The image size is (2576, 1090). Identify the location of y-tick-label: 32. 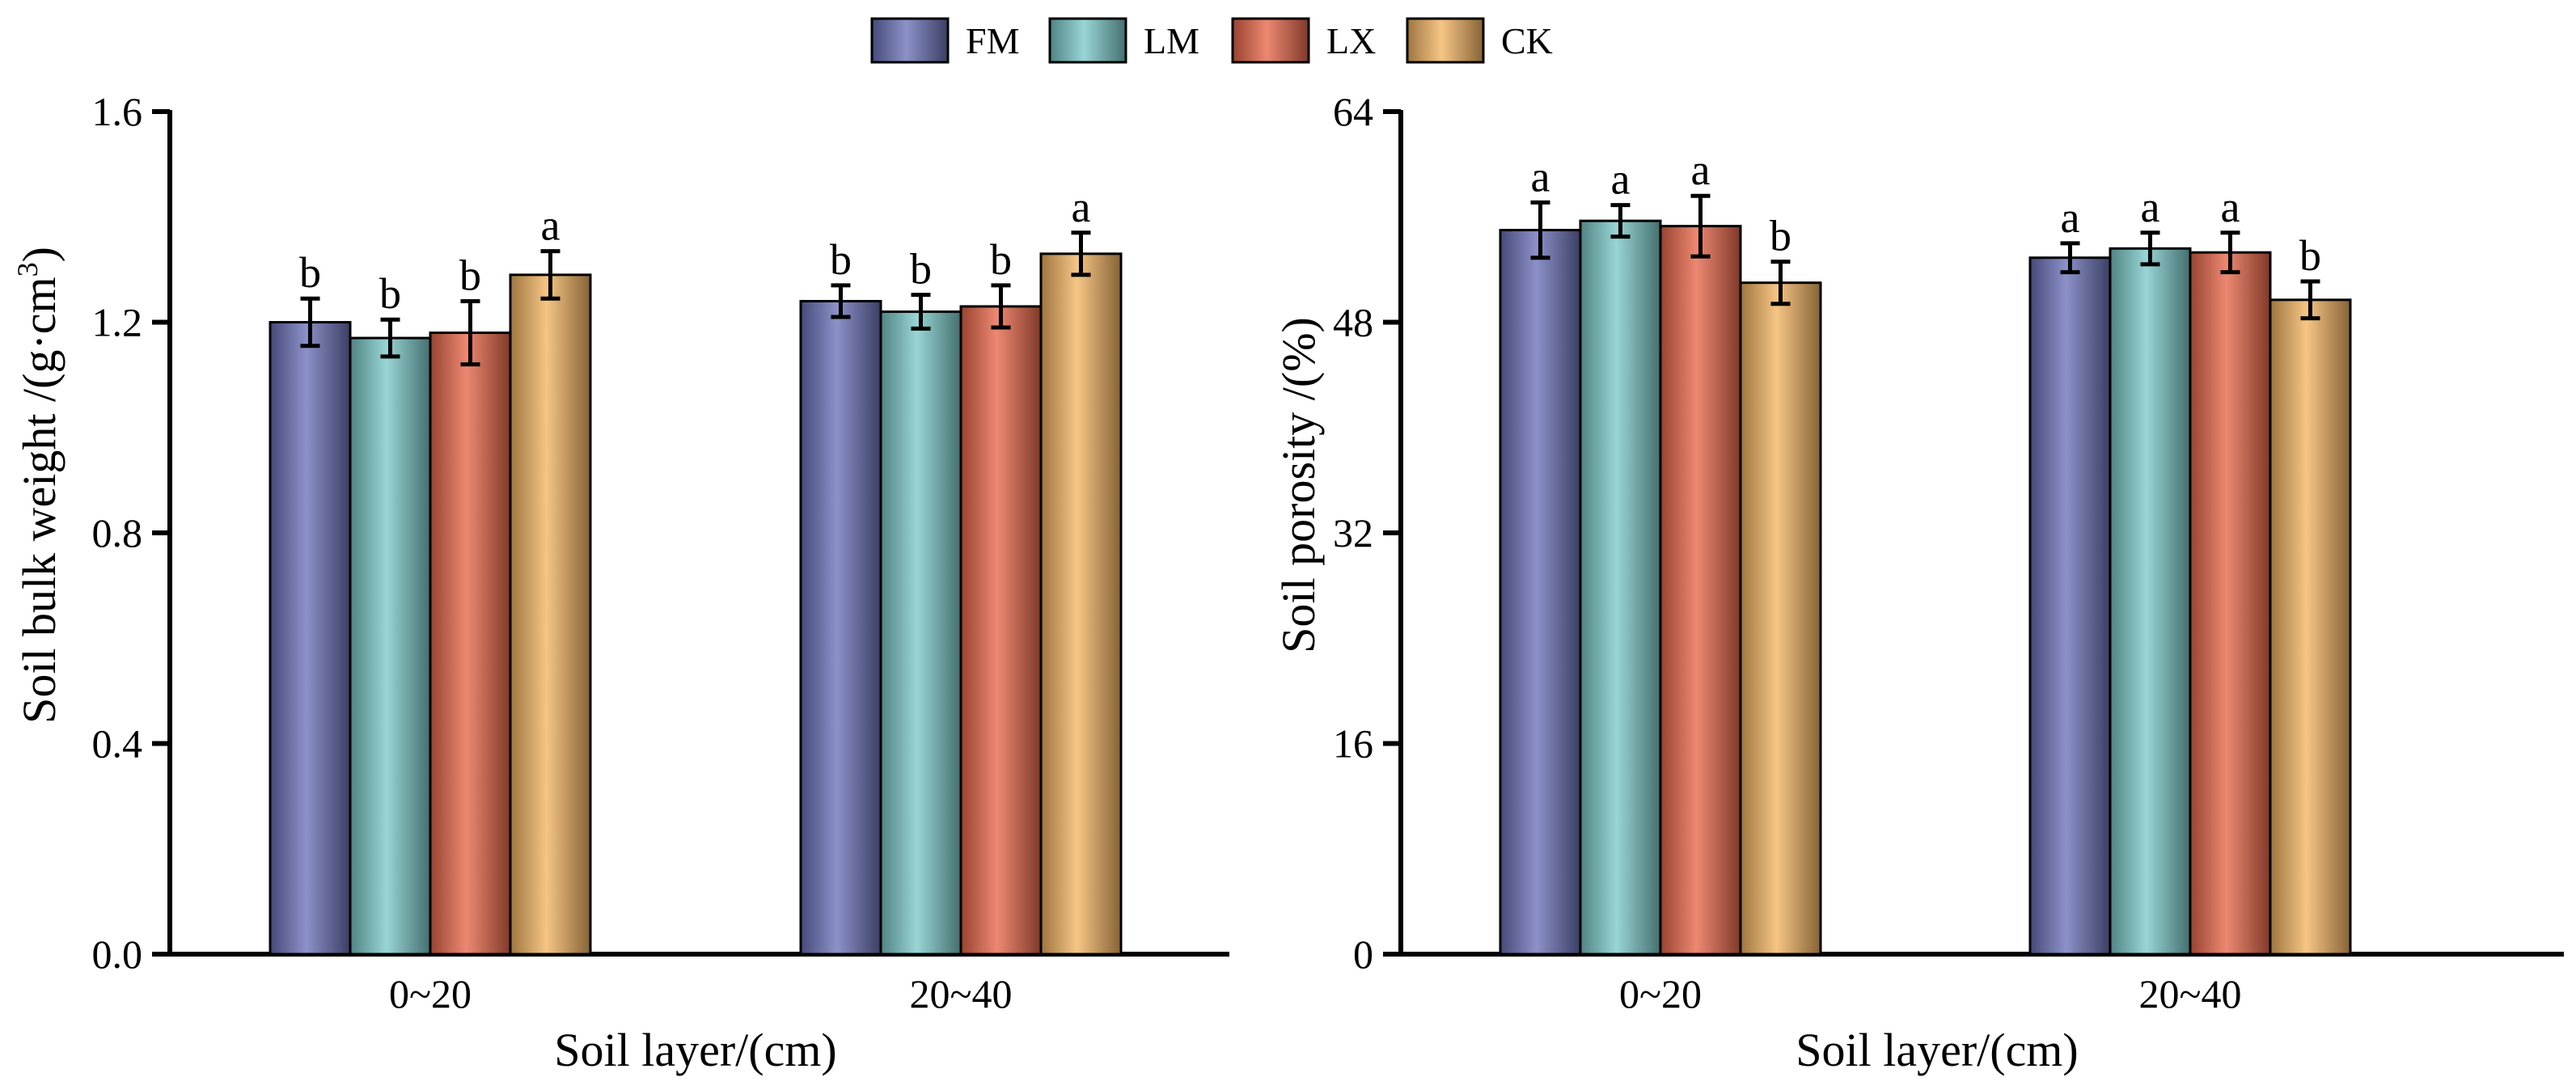
(1353, 533).